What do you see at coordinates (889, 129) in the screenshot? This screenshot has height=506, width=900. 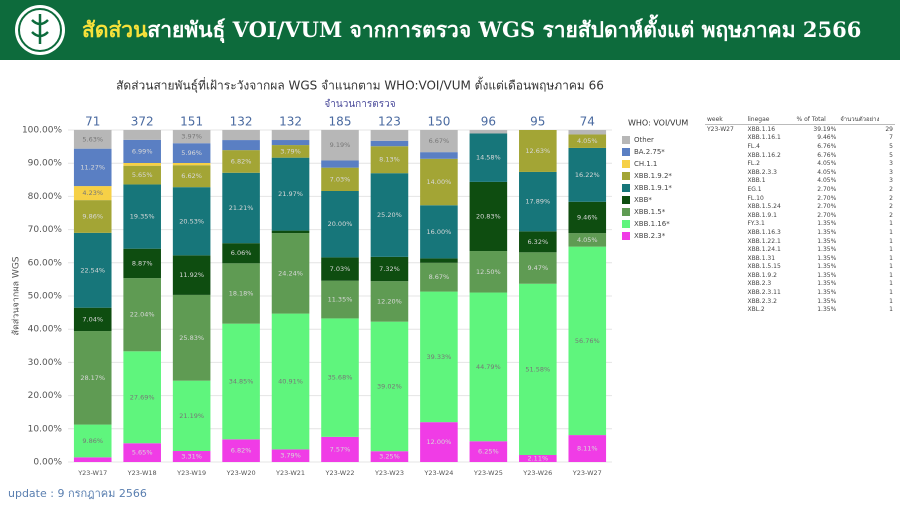 I see `table-cell: 29` at bounding box center [889, 129].